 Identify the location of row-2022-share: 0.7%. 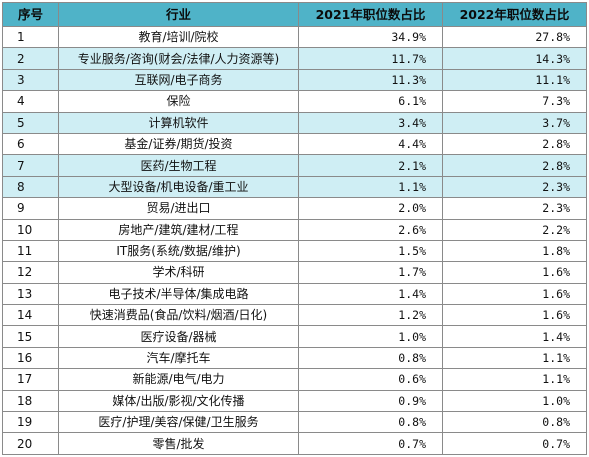
(514, 443).